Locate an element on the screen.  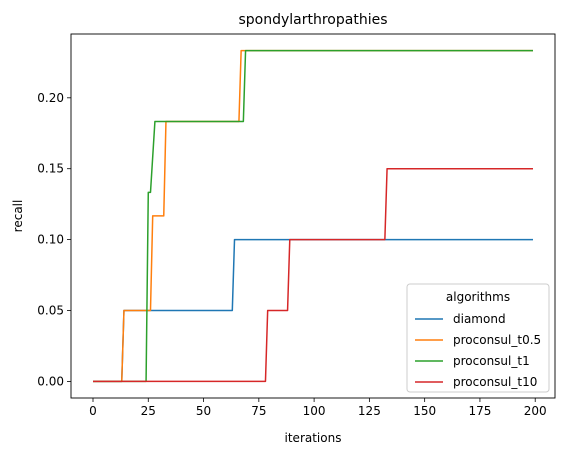
legend-box is located at coordinates (478, 338).